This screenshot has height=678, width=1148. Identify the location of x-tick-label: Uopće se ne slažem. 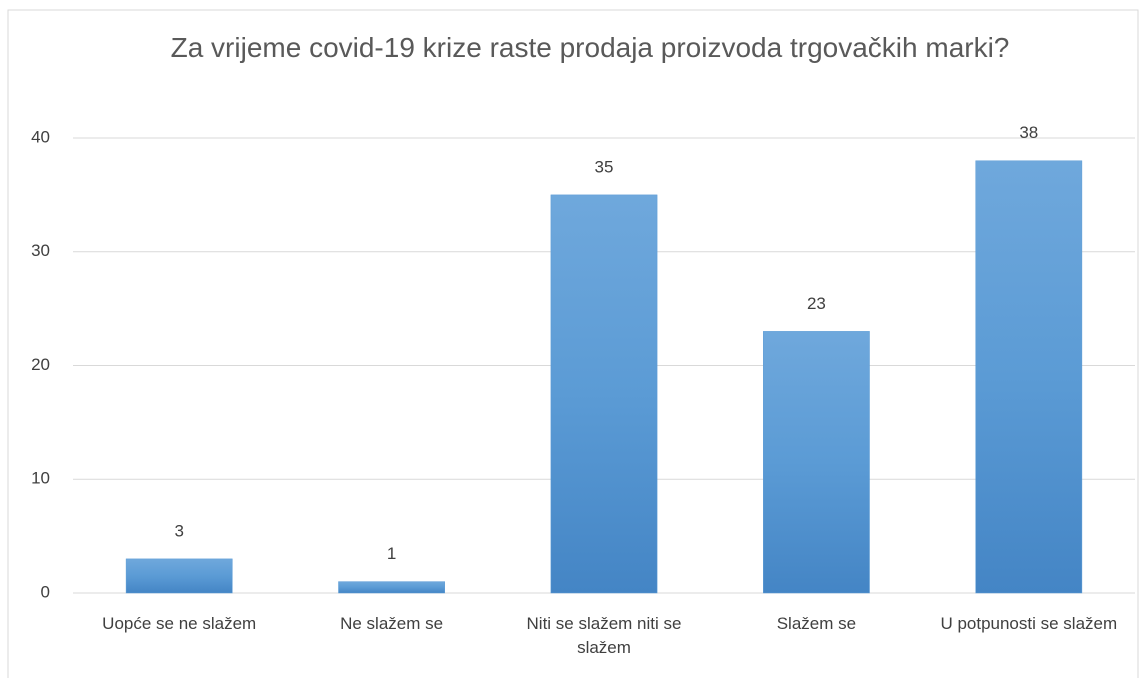
(179, 623).